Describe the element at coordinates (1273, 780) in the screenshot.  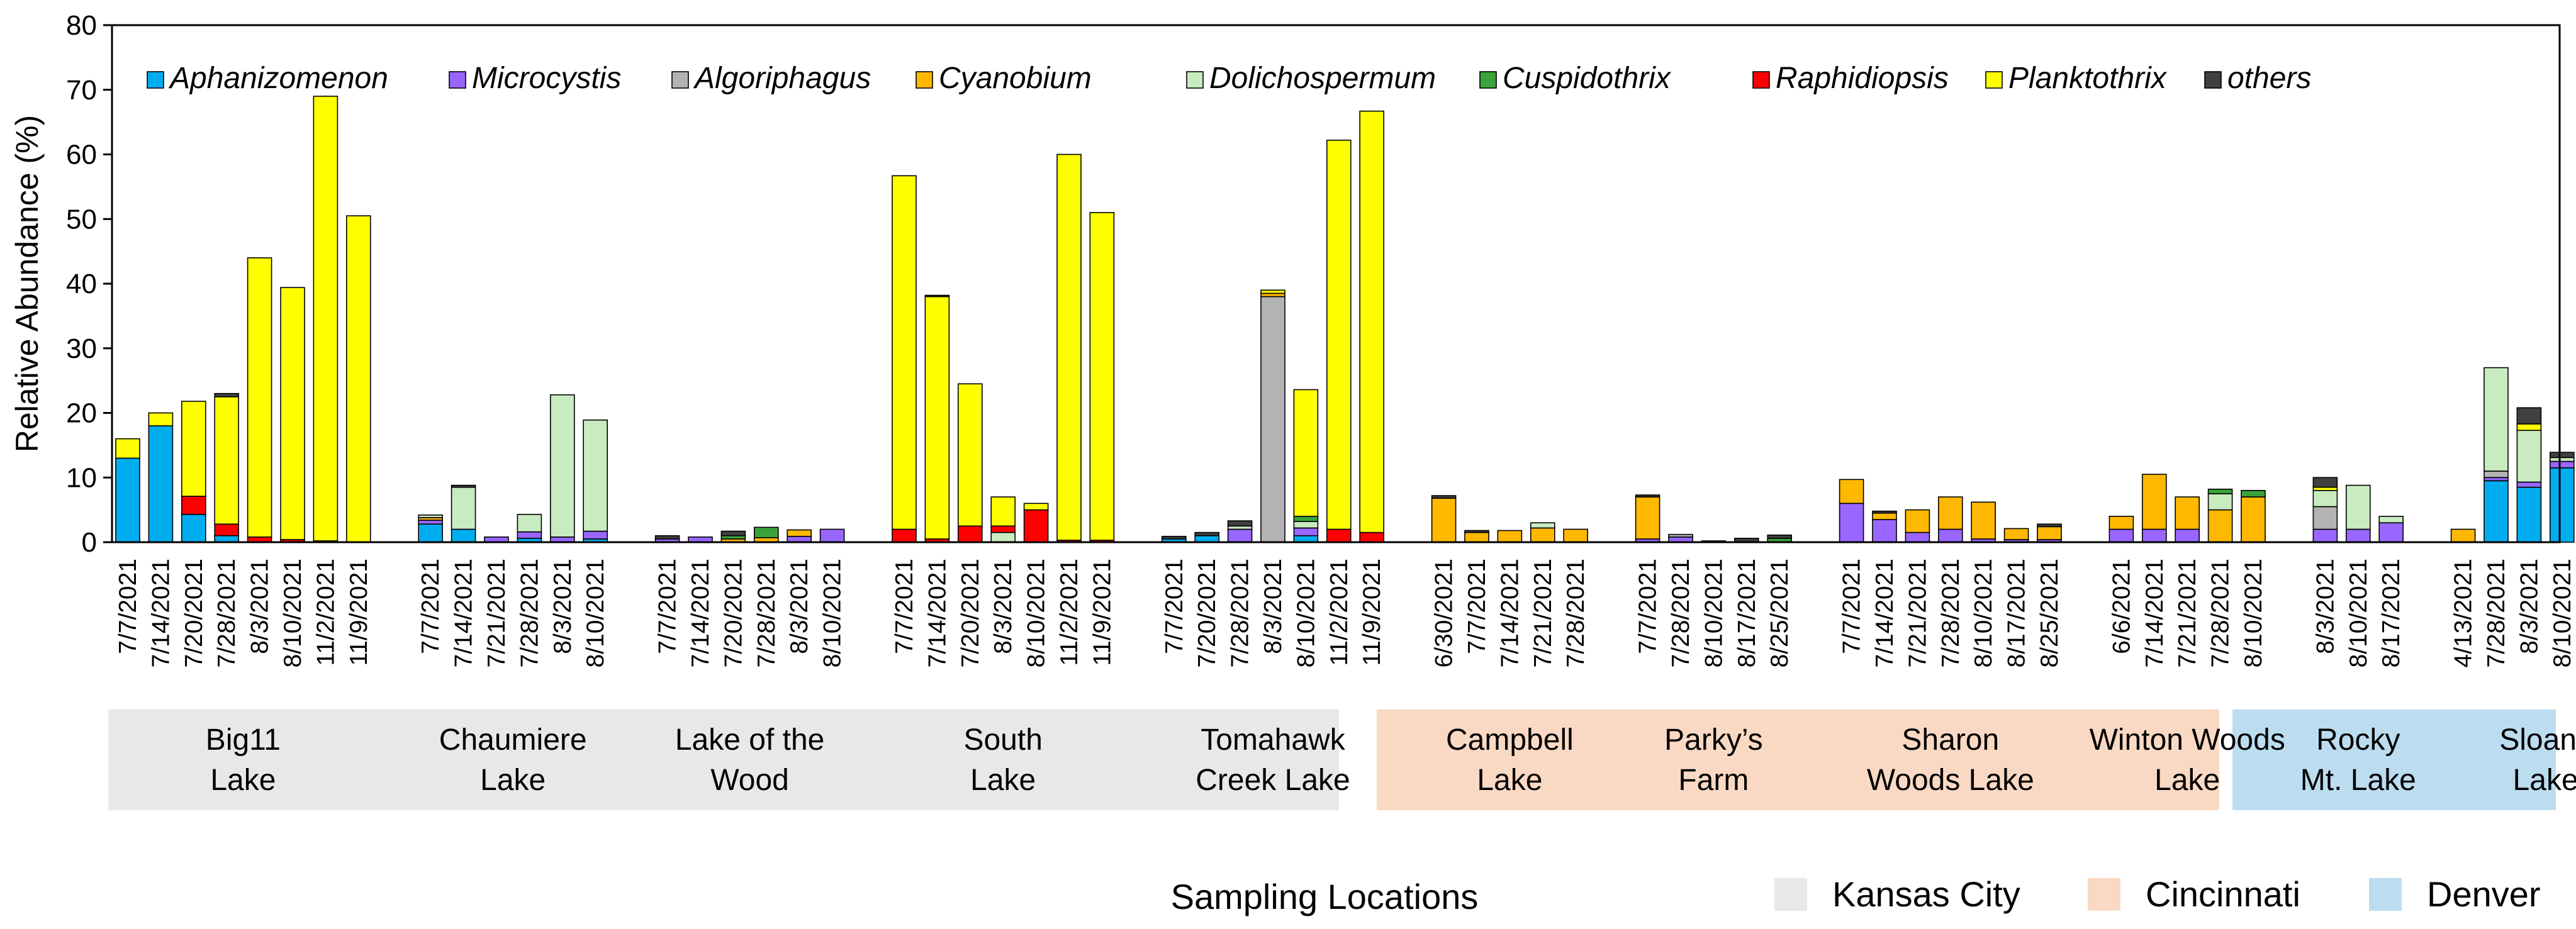
I see `lake-label: Creek Lake` at that location.